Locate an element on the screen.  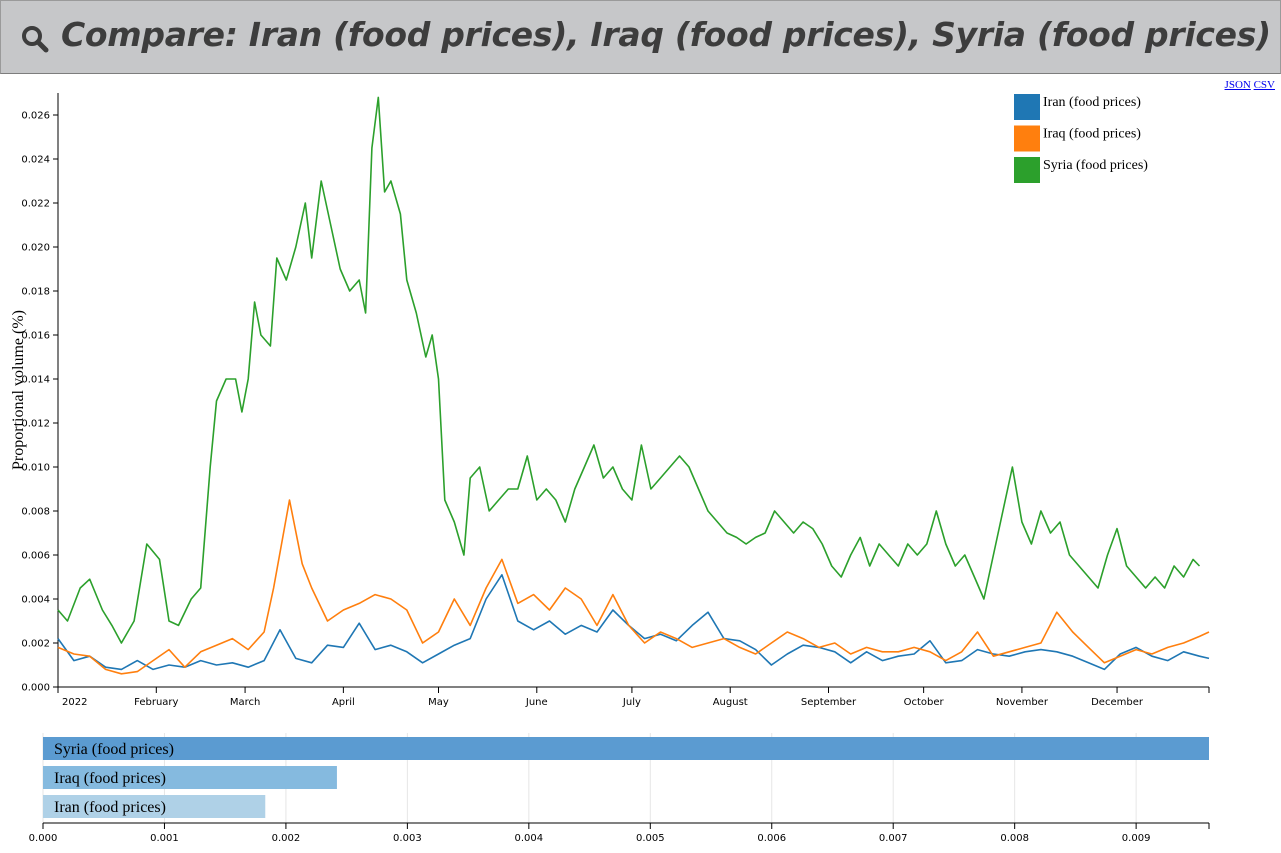
bar-x-tick-label: 0.009 is located at coordinates (1136, 838).